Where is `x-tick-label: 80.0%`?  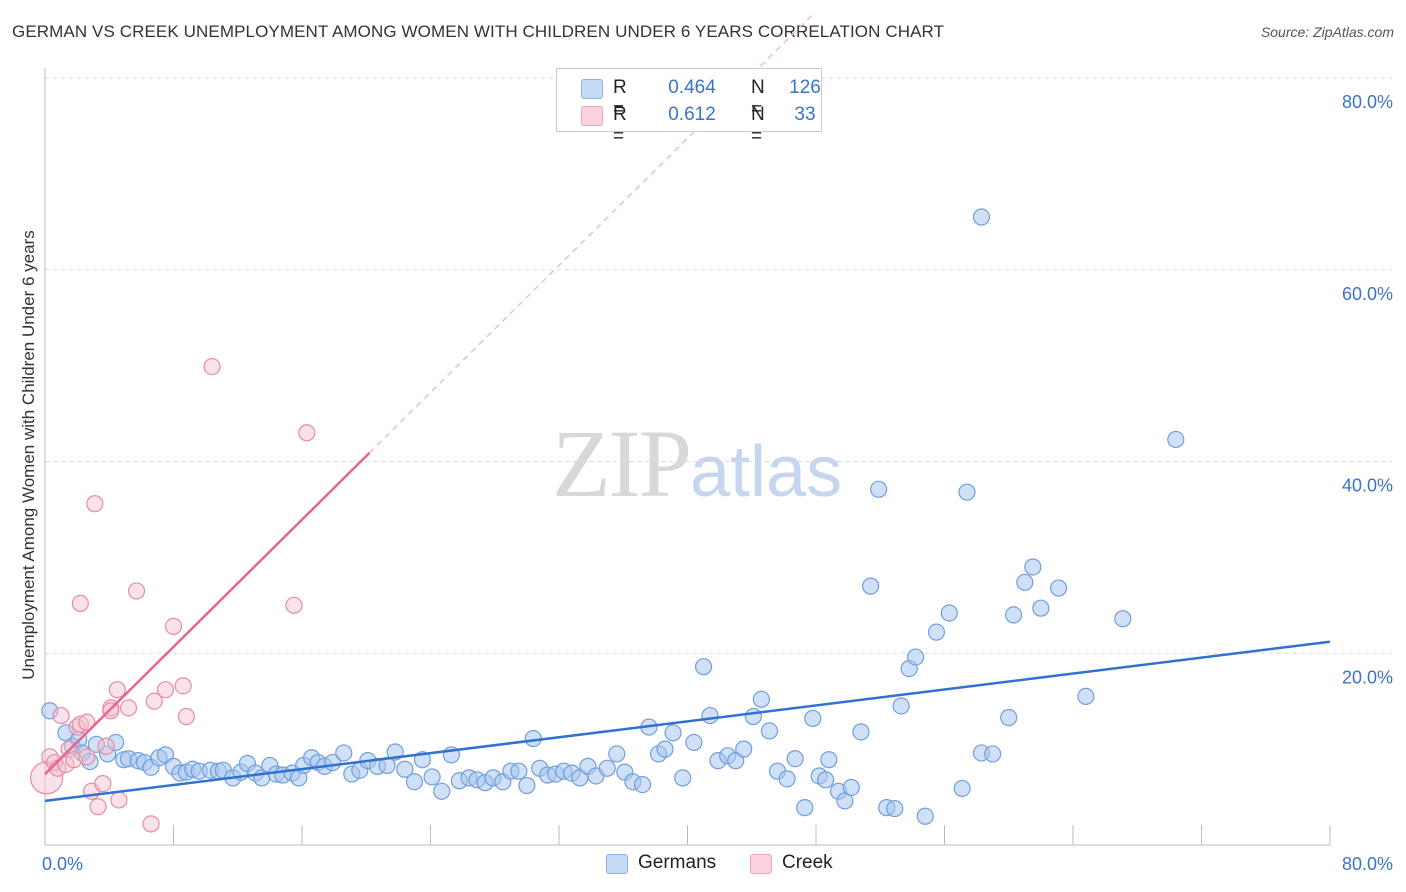 x-tick-label: 80.0% is located at coordinates (1367, 864).